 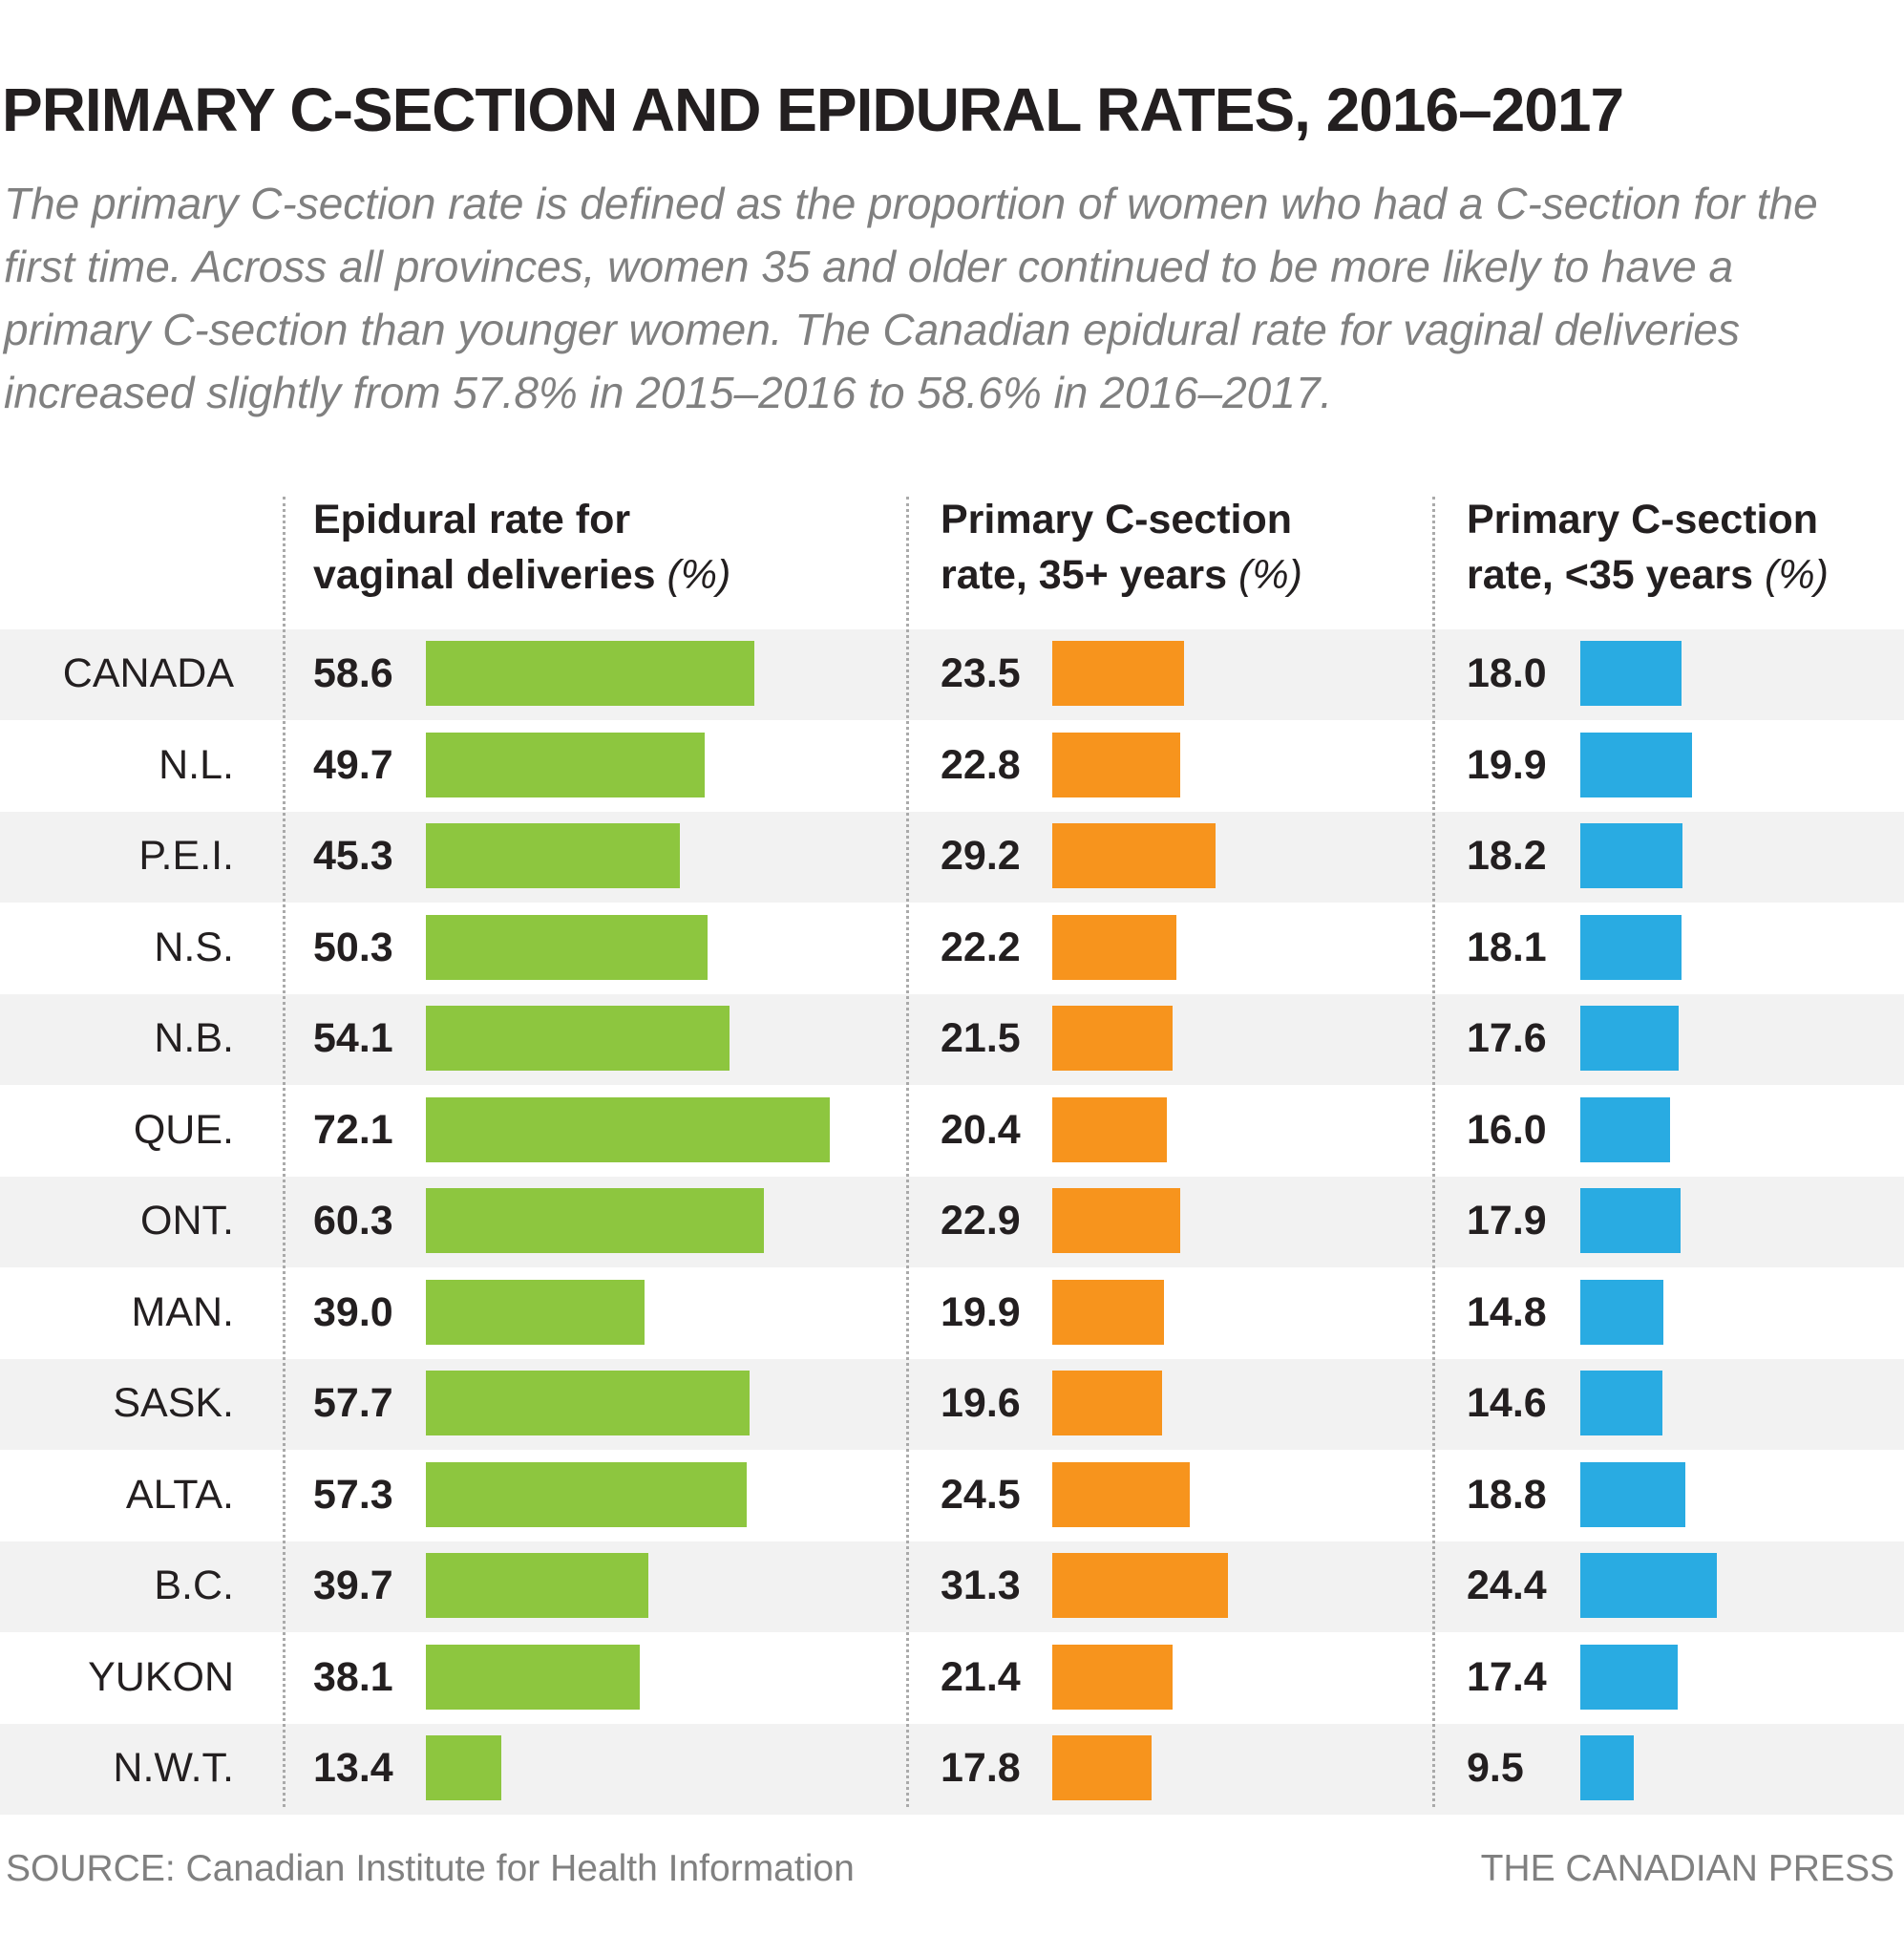 I want to click on header-line: Epidural rate for, so click(x=472, y=519).